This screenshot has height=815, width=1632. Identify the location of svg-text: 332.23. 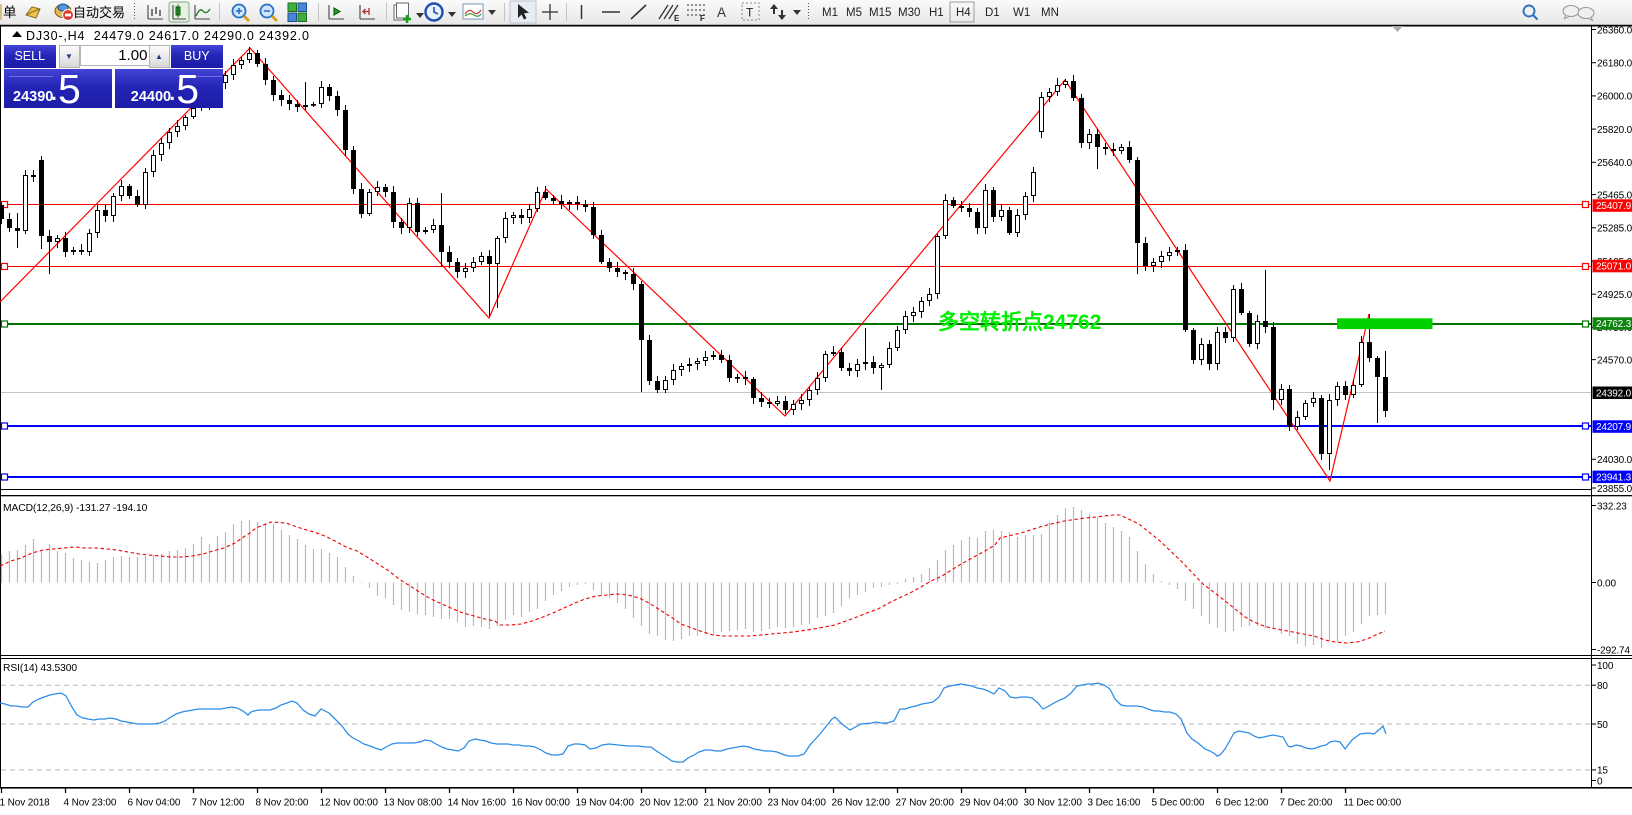
(1612, 506).